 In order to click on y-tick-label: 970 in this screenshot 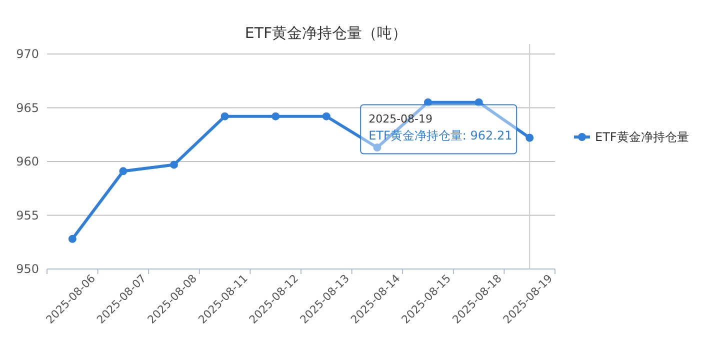, I will do `click(27, 54)`.